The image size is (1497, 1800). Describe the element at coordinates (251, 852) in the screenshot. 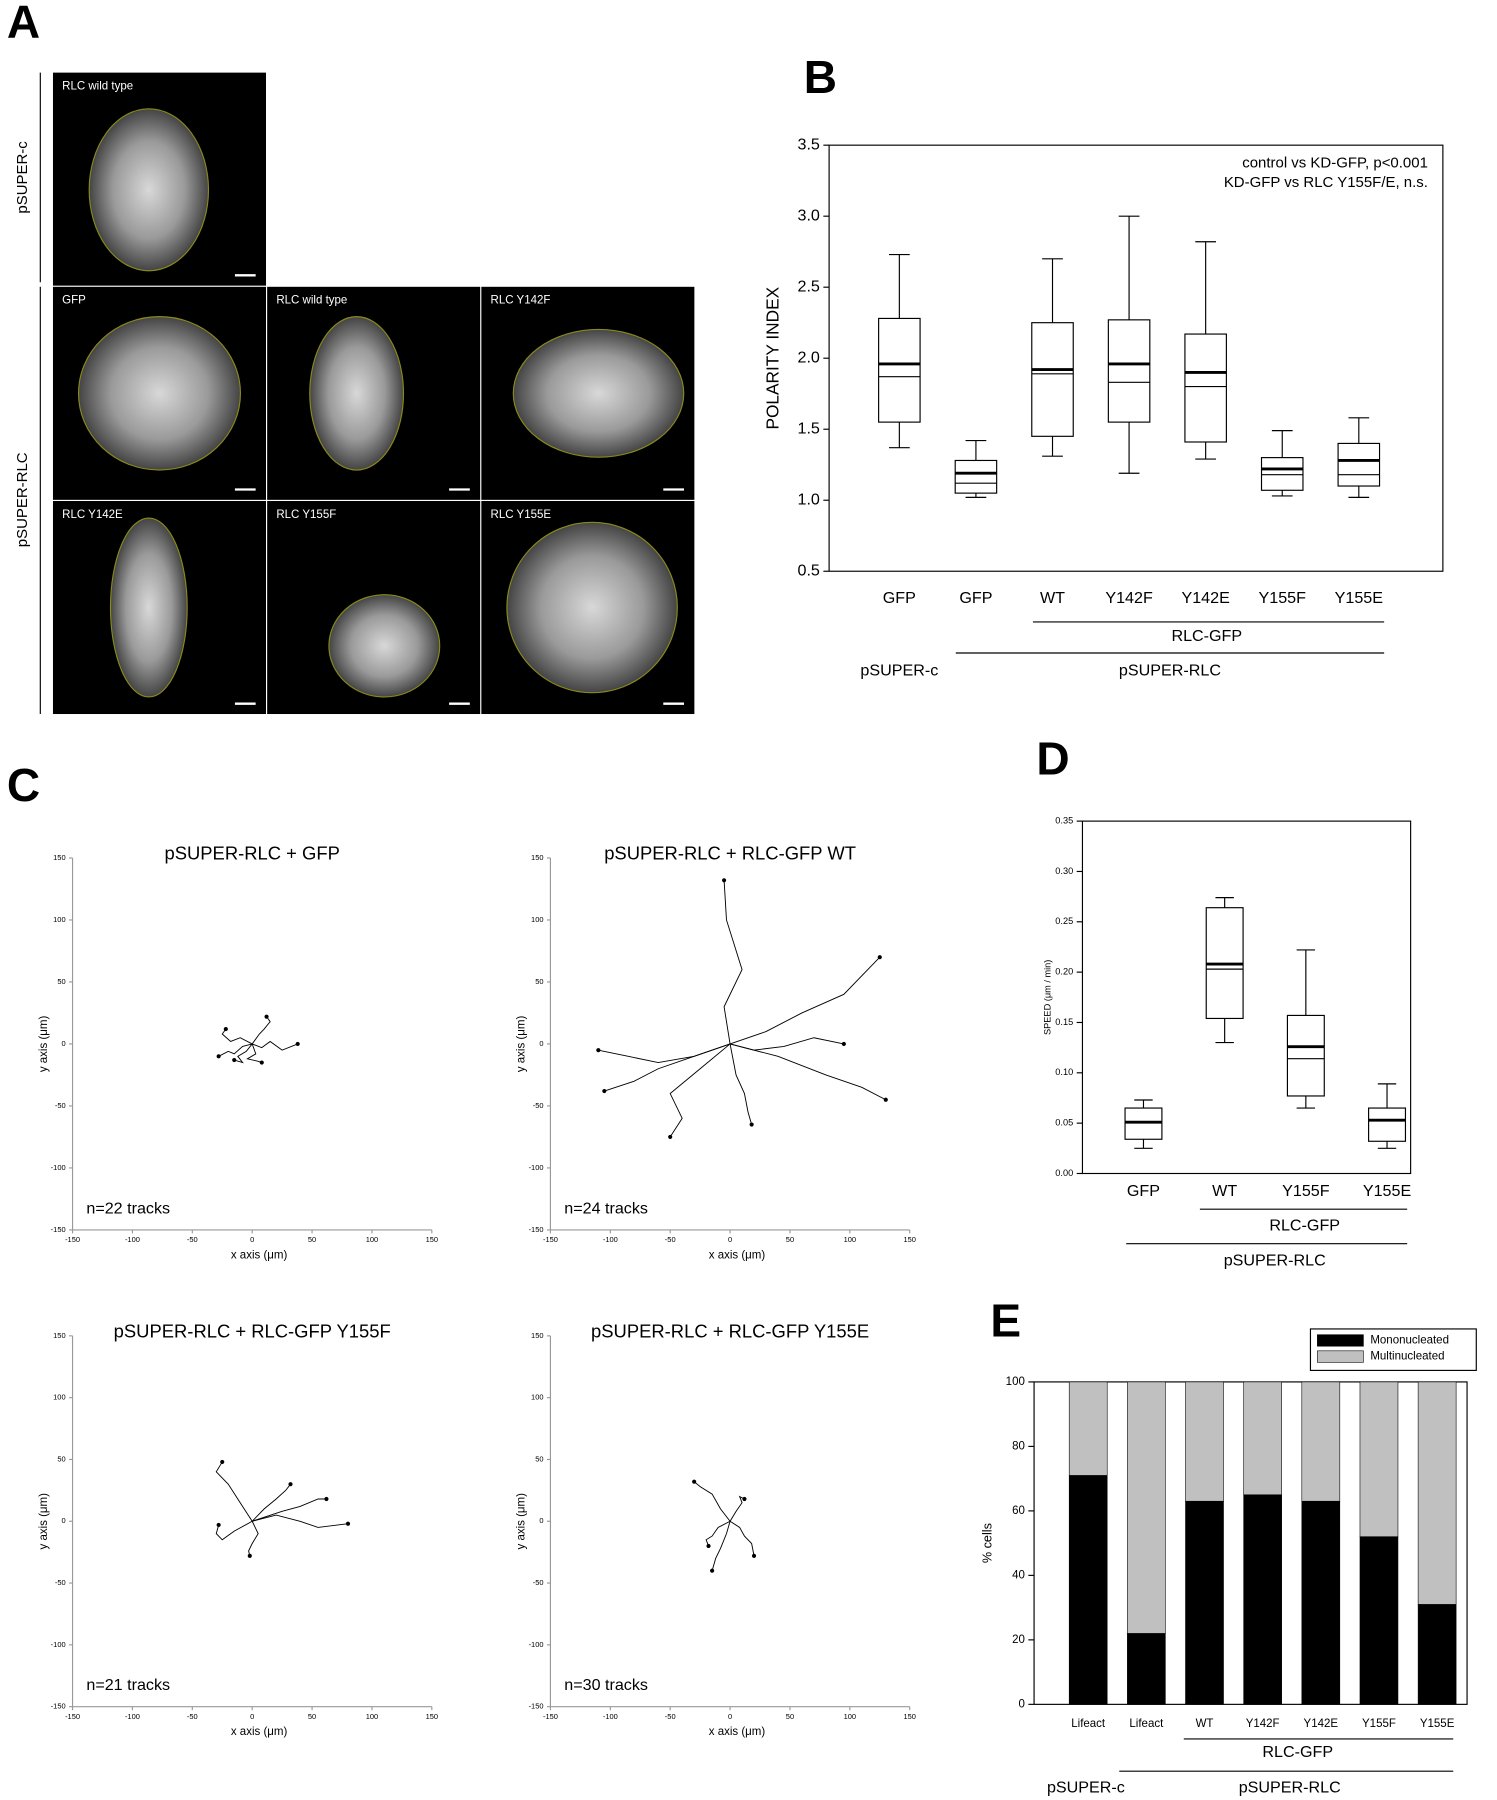

I see `chart-title: pSUPER-RLC + GFP` at that location.